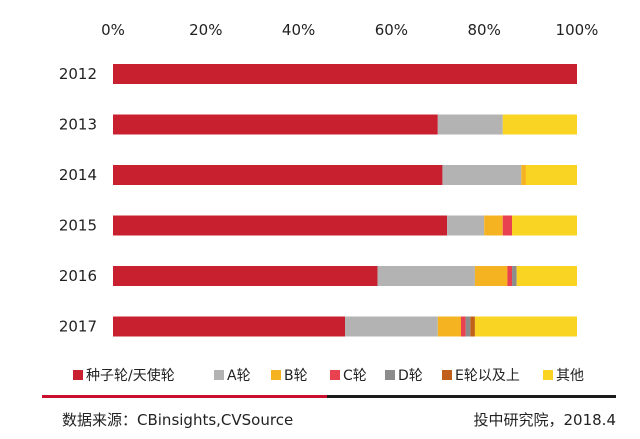  I want to click on legend-label: A轮, so click(239, 376).